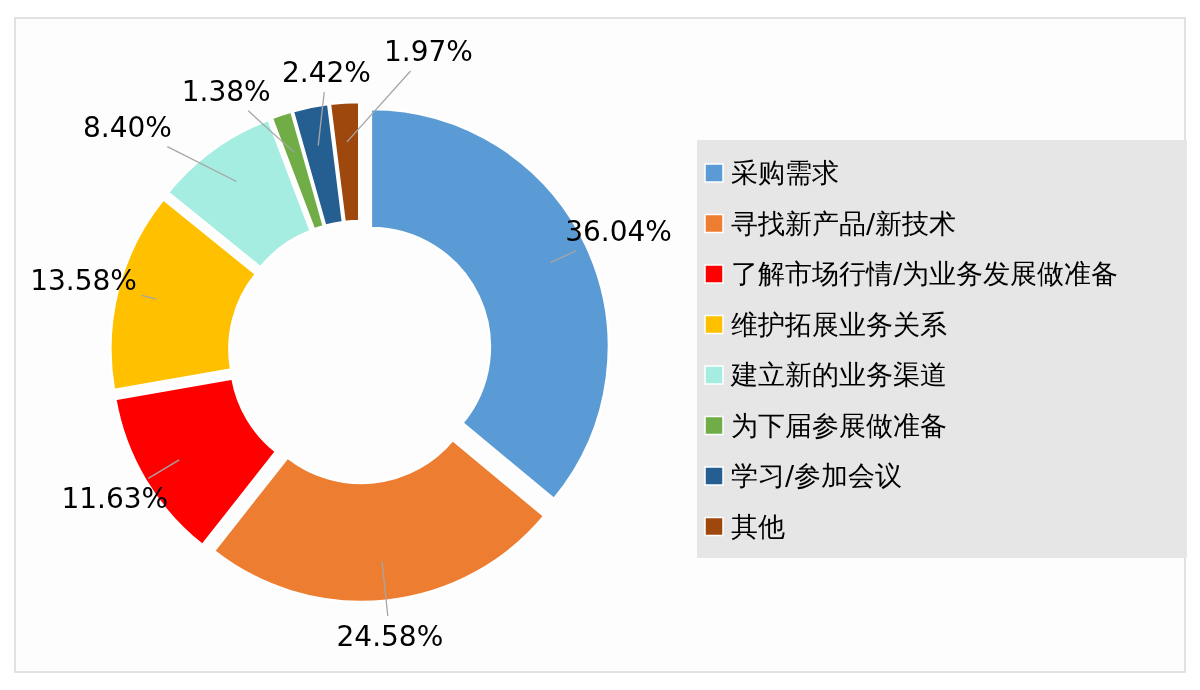 The image size is (1200, 690). I want to click on legend-label: 为下届参展做准备, so click(839, 425).